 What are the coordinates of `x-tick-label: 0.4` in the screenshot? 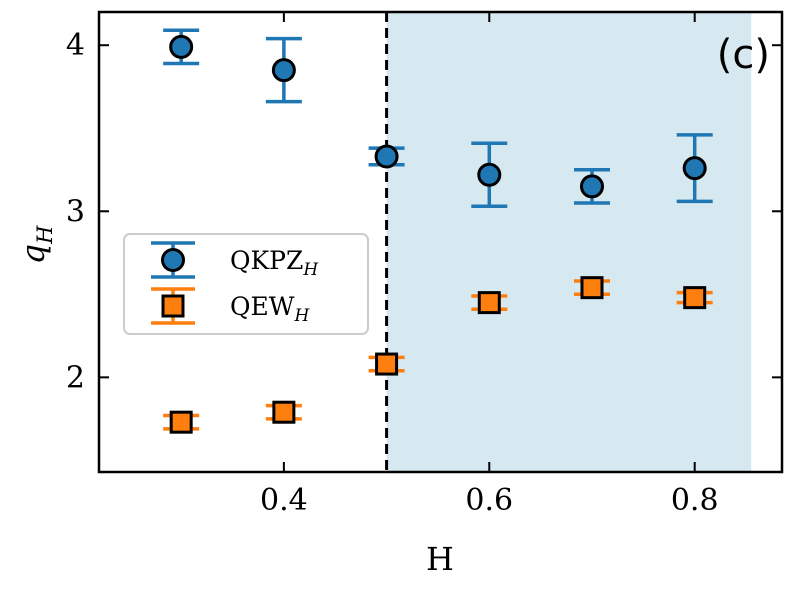 It's located at (284, 500).